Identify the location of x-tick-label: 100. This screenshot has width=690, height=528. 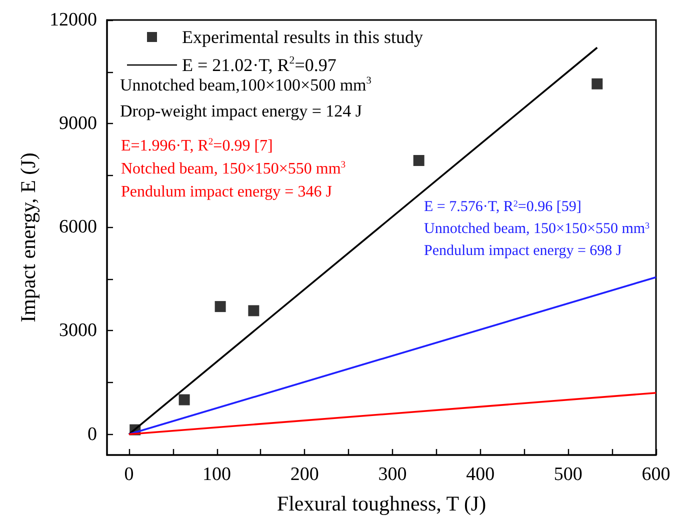
(217, 474).